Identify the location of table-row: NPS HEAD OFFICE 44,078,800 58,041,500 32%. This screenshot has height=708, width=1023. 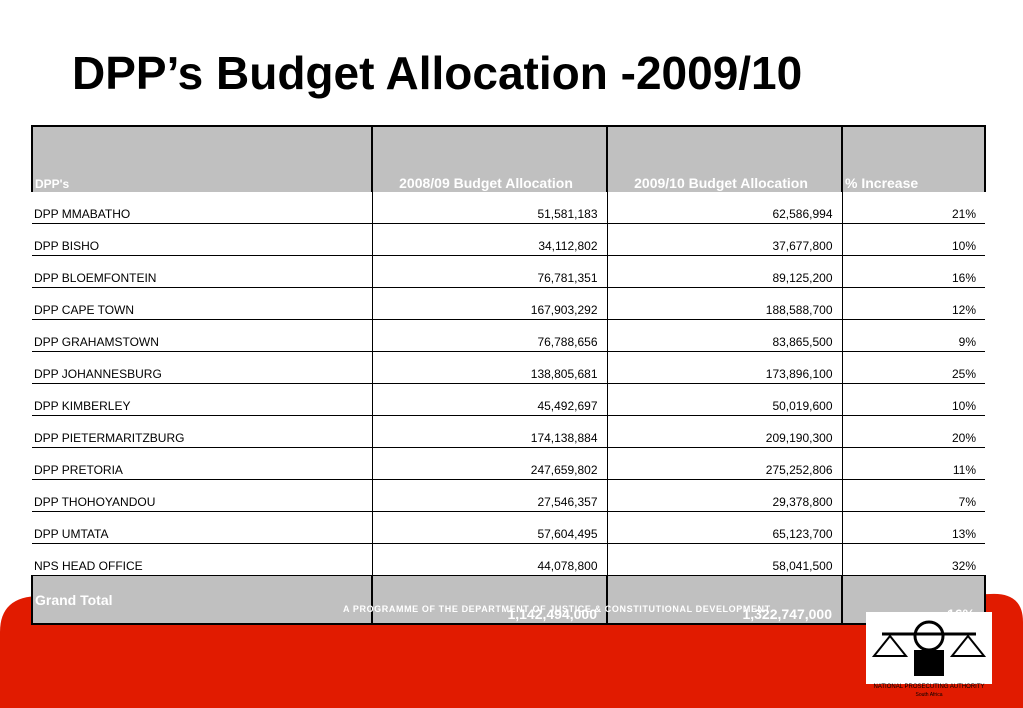
(508, 559).